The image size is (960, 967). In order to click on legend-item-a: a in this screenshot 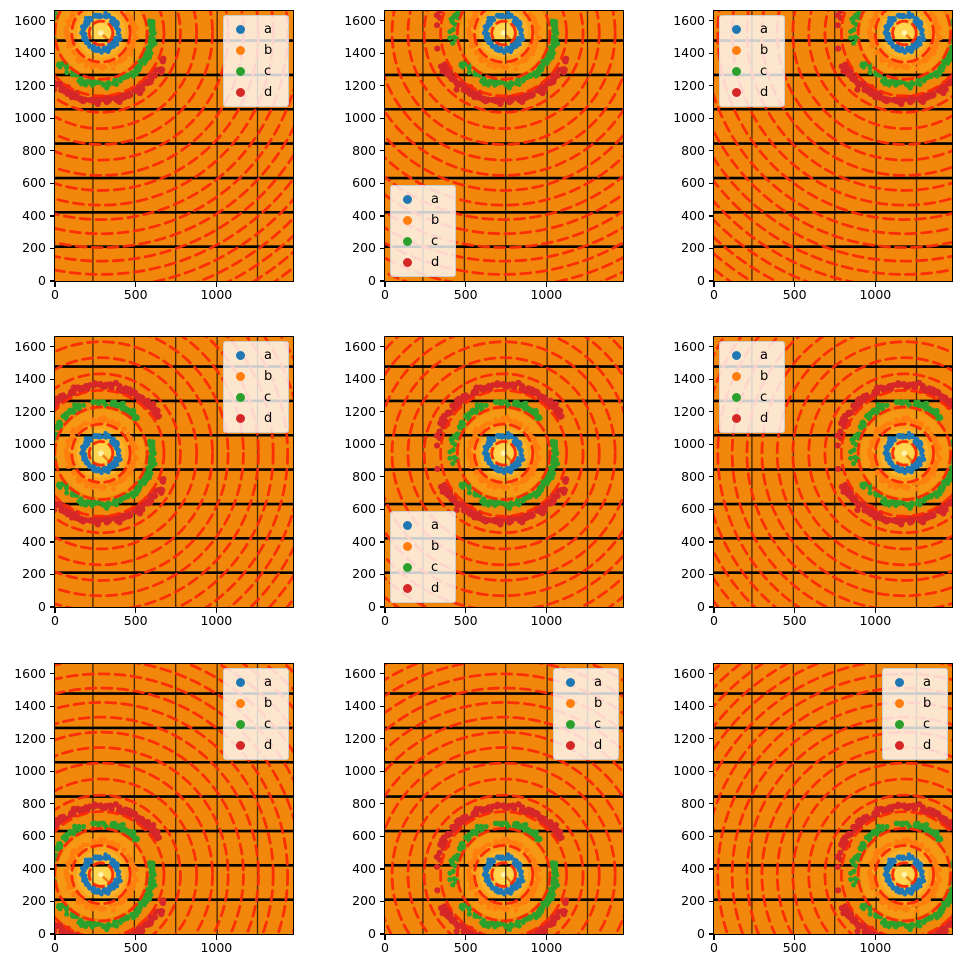, I will do `click(752, 29)`.